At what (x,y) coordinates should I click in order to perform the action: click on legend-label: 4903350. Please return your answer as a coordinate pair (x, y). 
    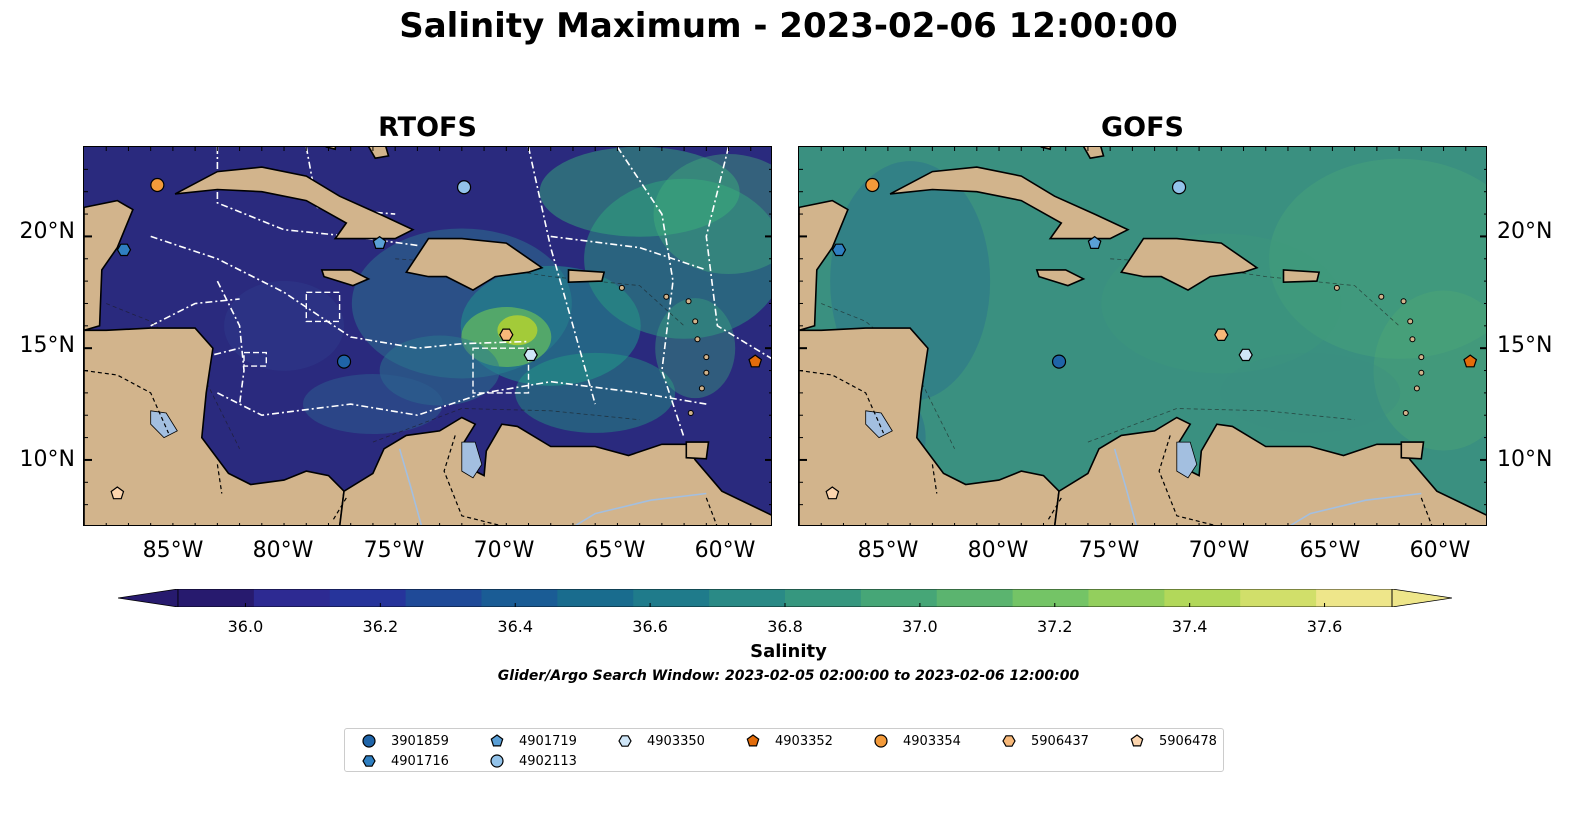
    Looking at the image, I should click on (676, 741).